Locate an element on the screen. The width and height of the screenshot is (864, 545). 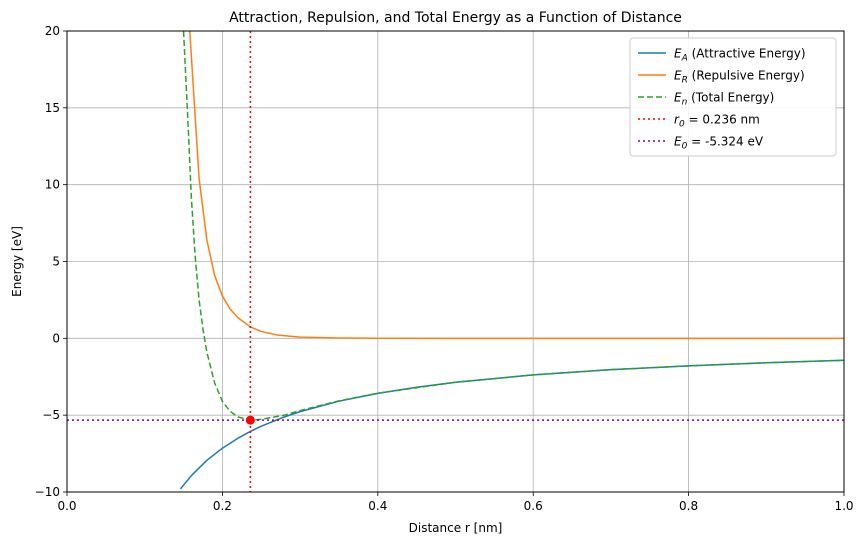
legend-symbol: r is located at coordinates (677, 120).